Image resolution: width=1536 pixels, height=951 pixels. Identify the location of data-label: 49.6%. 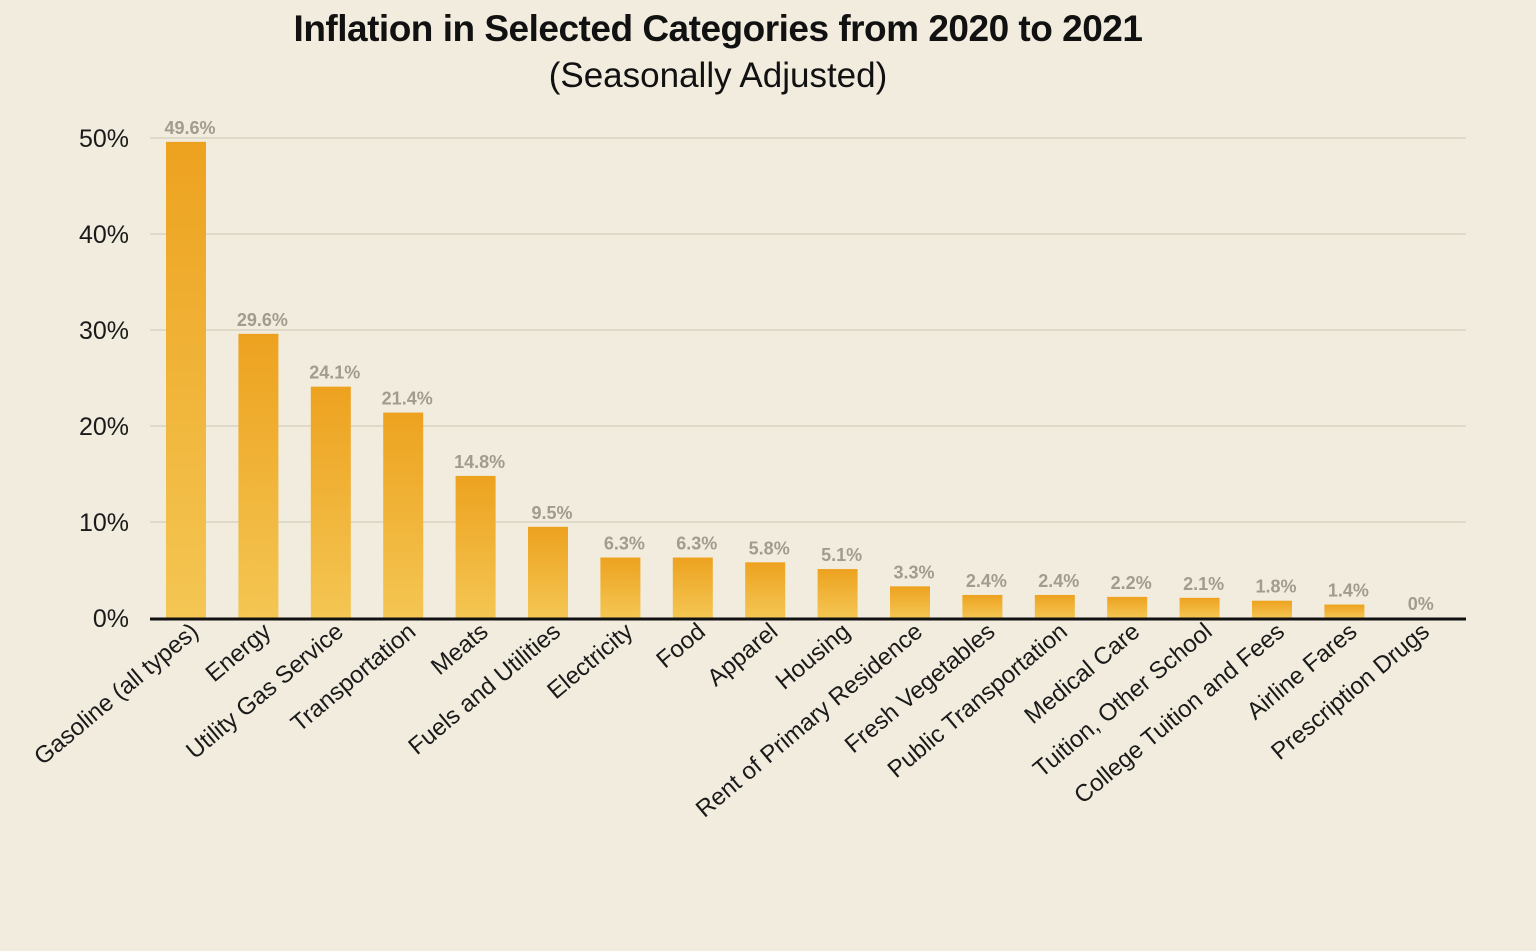
(189, 128).